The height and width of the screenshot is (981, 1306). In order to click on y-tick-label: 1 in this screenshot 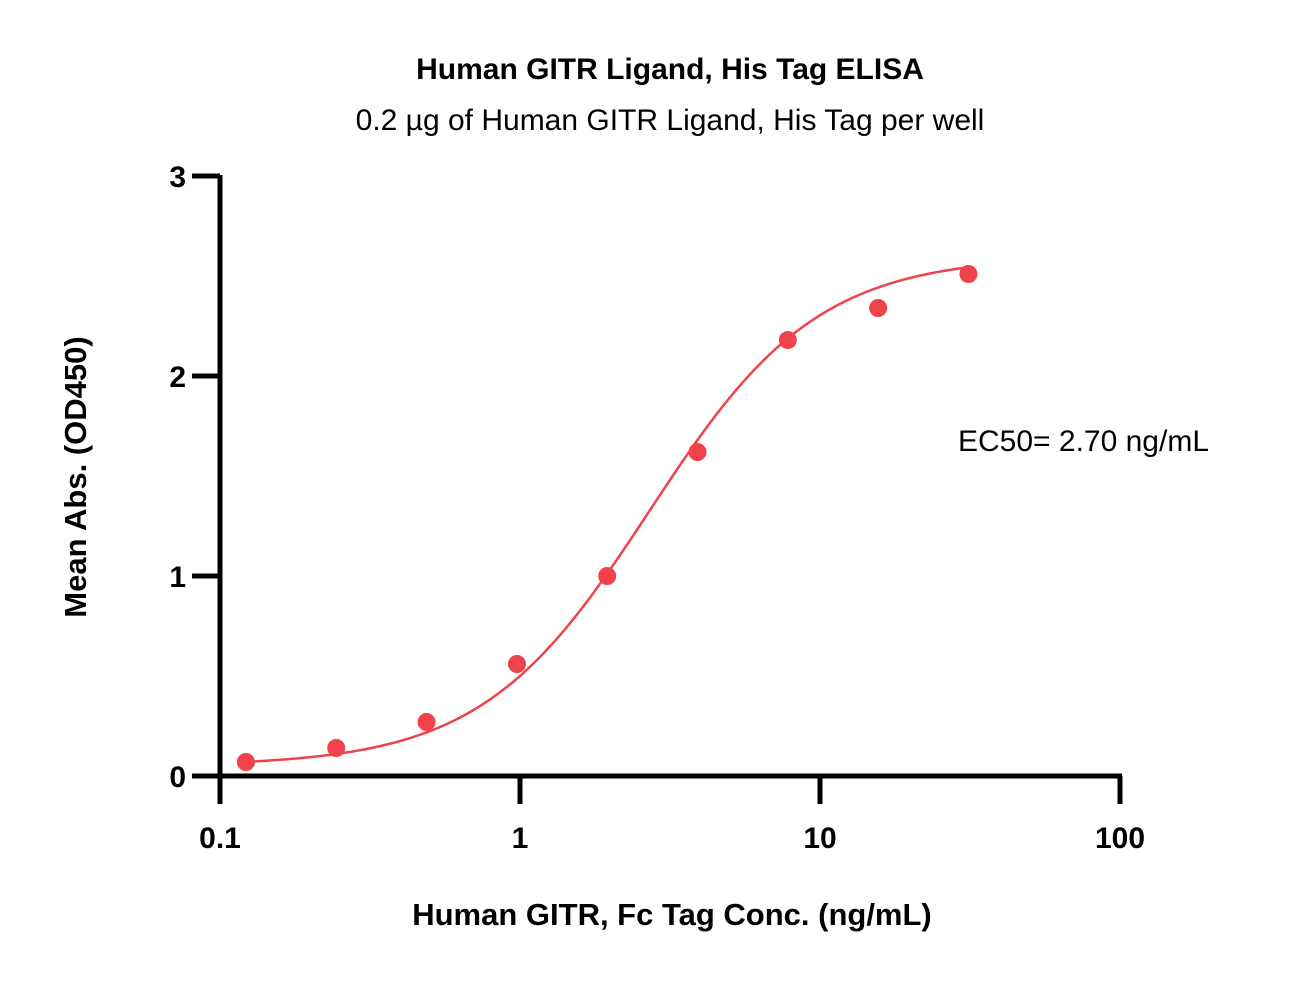, I will do `click(177, 577)`.